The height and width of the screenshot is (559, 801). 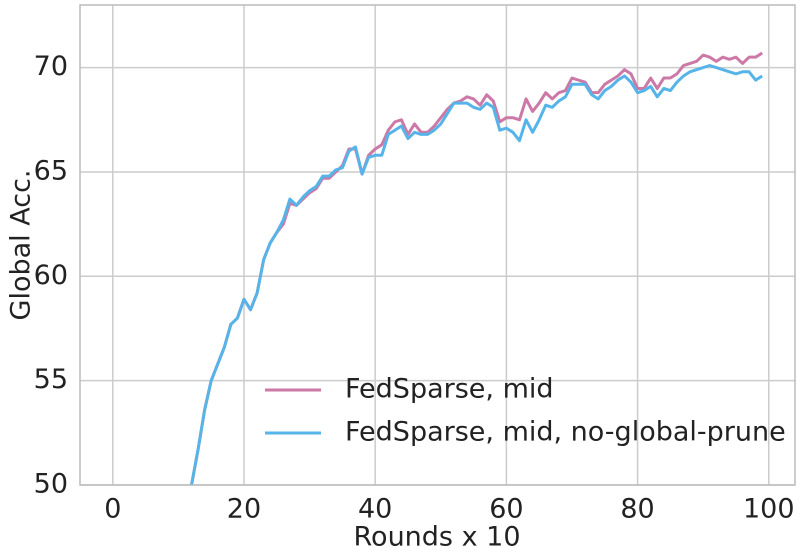 What do you see at coordinates (51, 484) in the screenshot?
I see `y-tick-label: 50` at bounding box center [51, 484].